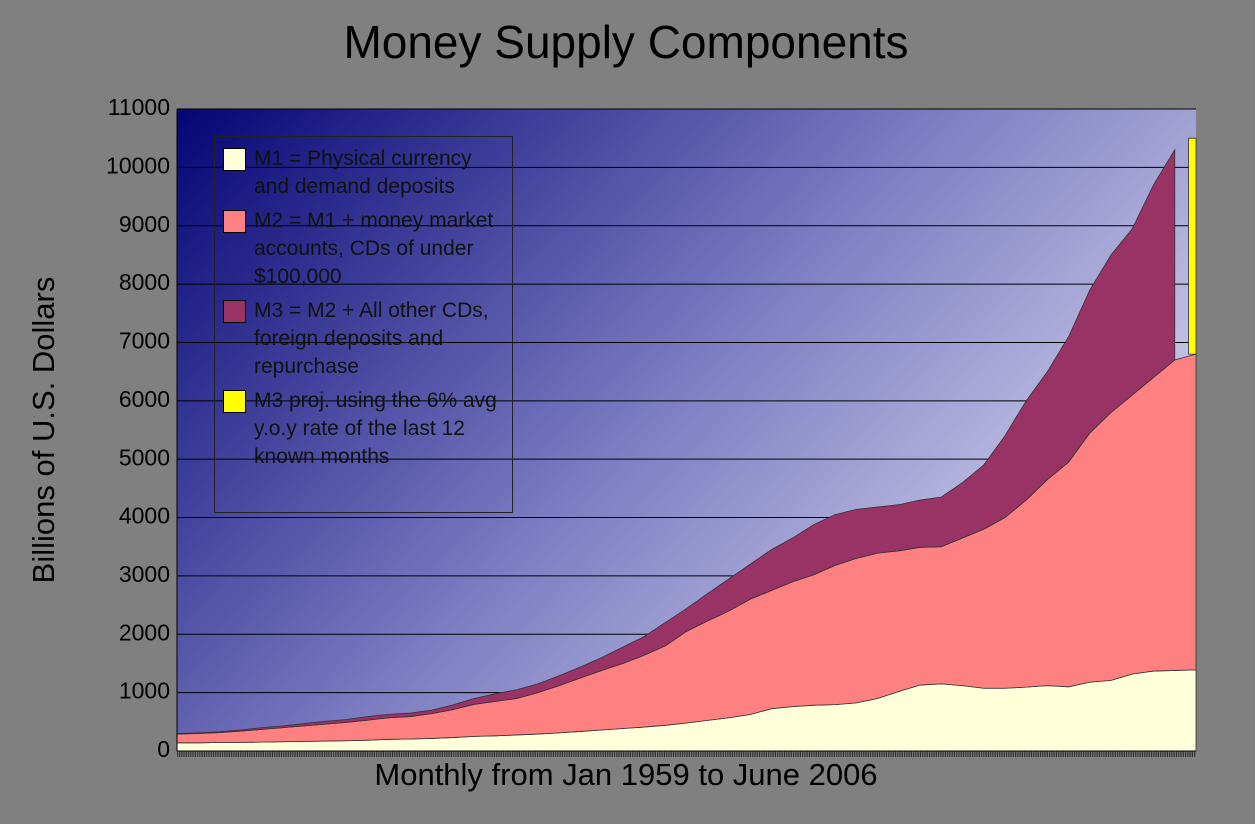  What do you see at coordinates (144, 224) in the screenshot?
I see `y-tick-label: 9000` at bounding box center [144, 224].